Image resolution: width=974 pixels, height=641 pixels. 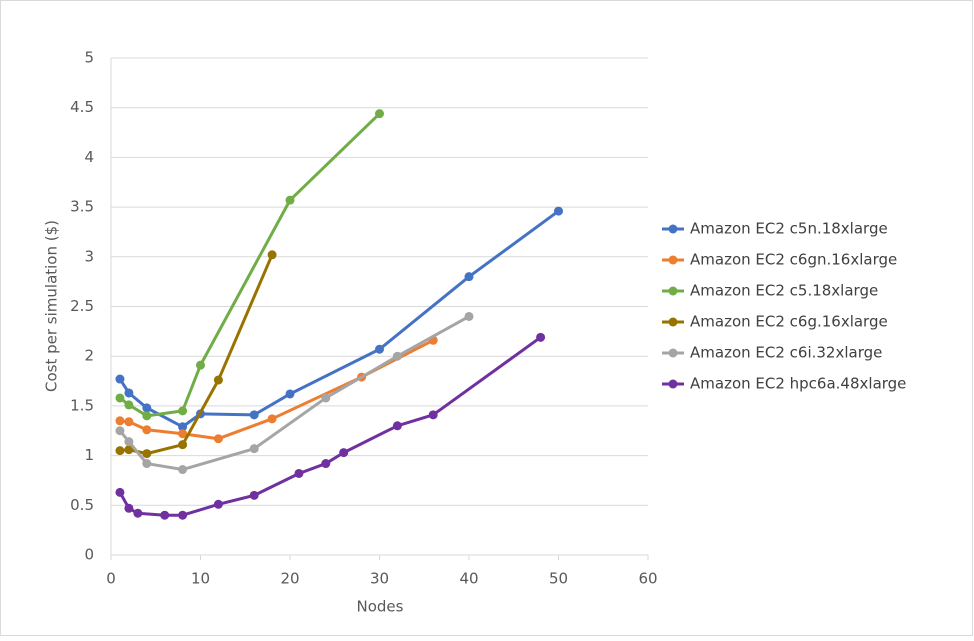 What do you see at coordinates (647, 579) in the screenshot?
I see `x-tick-label: 60` at bounding box center [647, 579].